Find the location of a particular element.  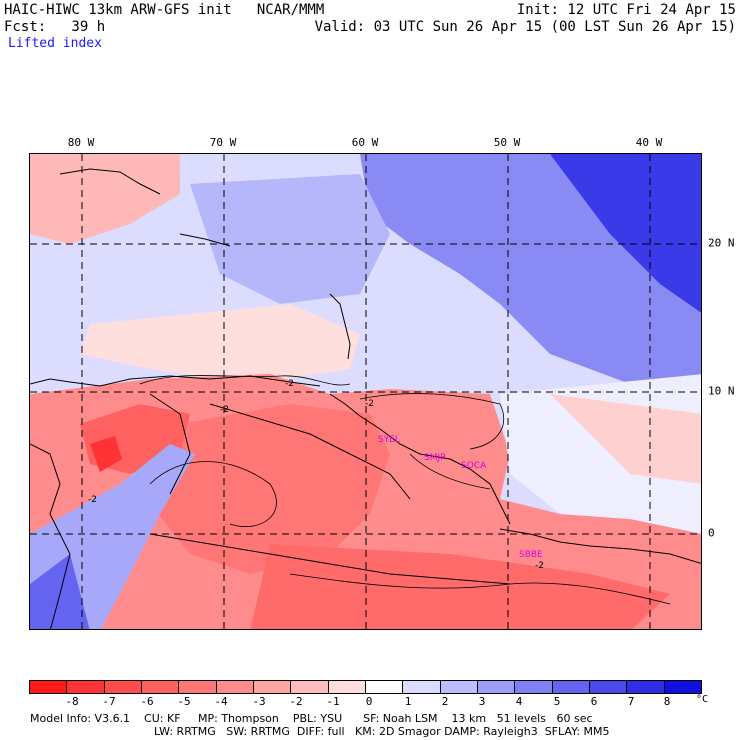

neutral-region-caribbean is located at coordinates (220, 344).